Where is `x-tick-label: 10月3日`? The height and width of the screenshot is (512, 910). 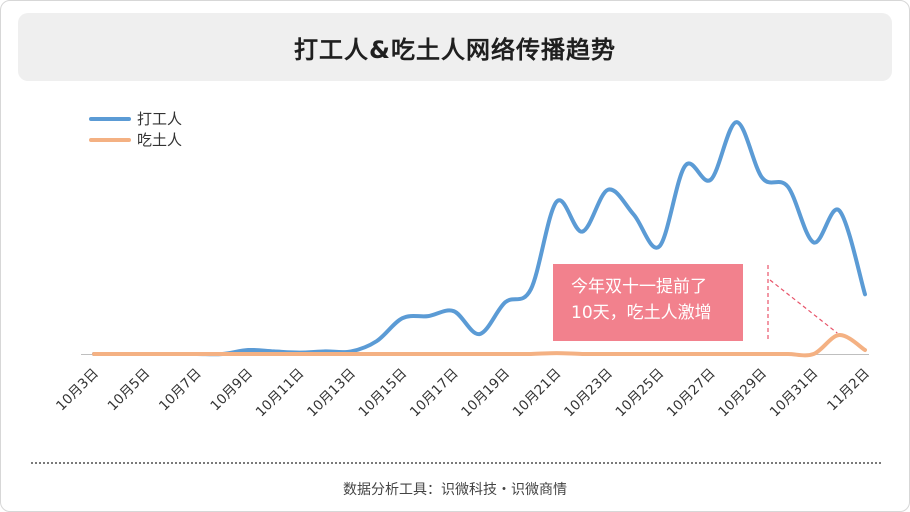 x-tick-label: 10月3日 is located at coordinates (77, 390).